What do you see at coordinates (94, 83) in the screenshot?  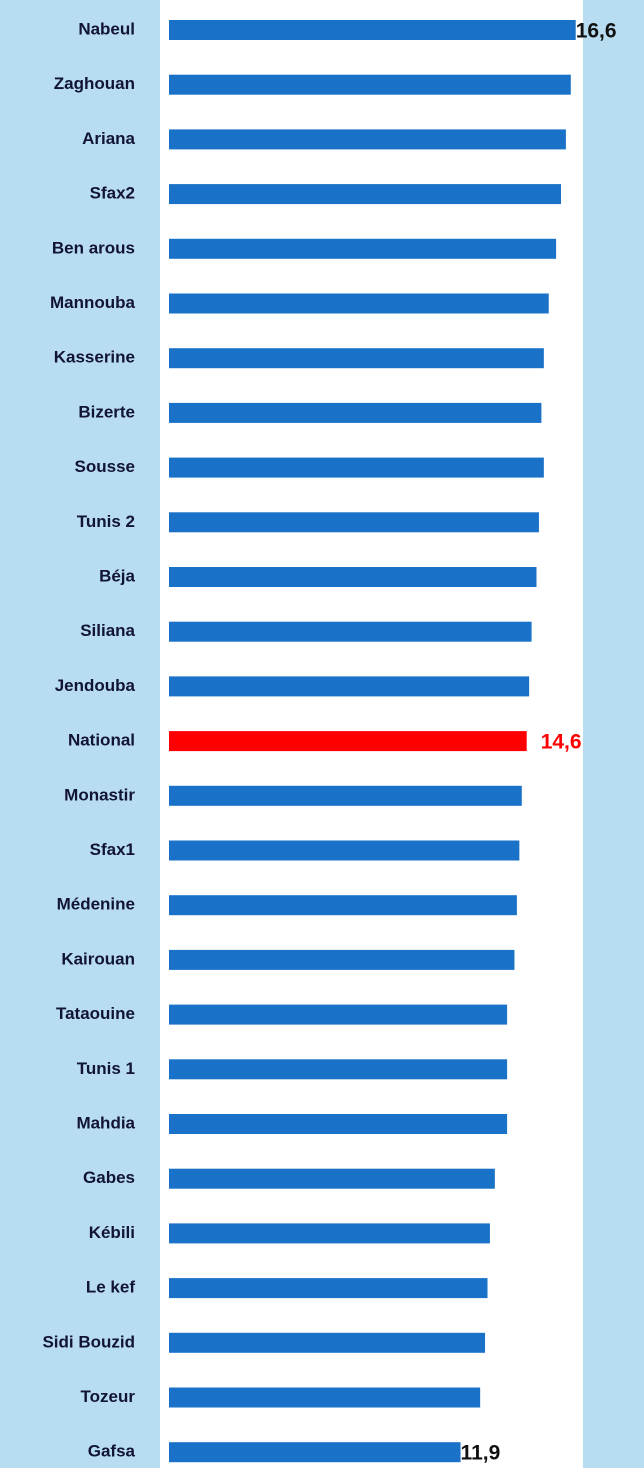 I see `y-tick-label: Zaghouan` at bounding box center [94, 83].